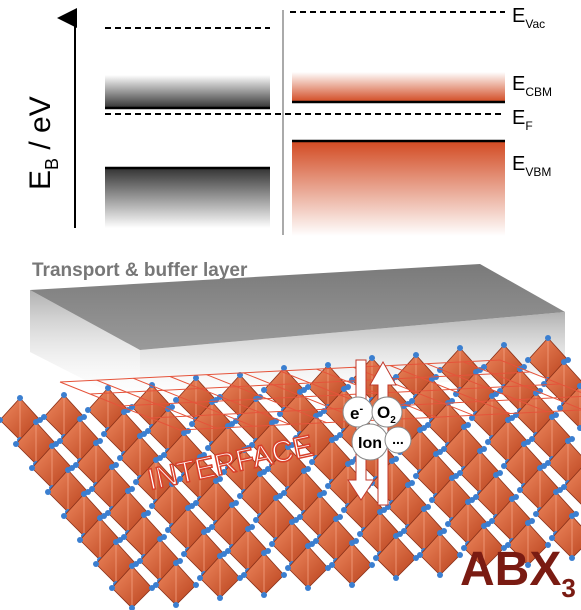 Image resolution: width=581 pixels, height=610 pixels. I want to click on vbm-label: EVBM, so click(531, 166).